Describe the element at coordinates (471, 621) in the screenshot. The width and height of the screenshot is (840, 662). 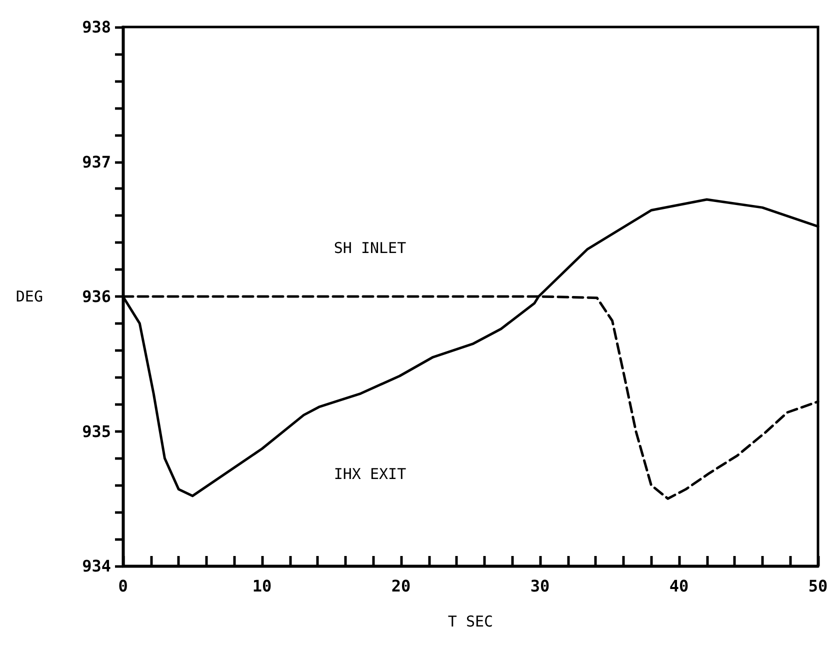
I see `x-axis-title: T SEC` at that location.